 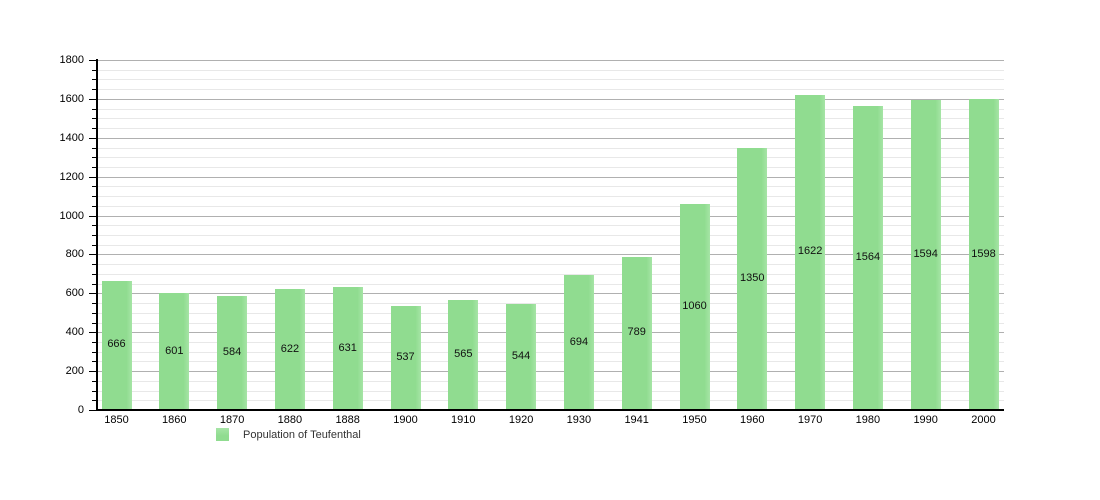 What do you see at coordinates (694, 420) in the screenshot?
I see `x-tick-label: 1950` at bounding box center [694, 420].